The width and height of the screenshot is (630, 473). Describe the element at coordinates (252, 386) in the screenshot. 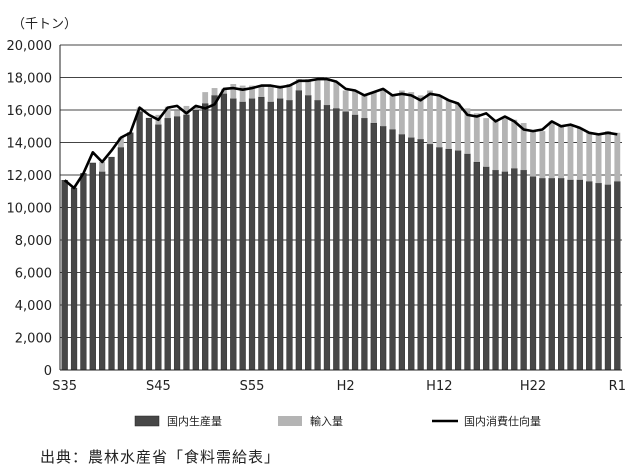

I see `x-tick-label: S55` at that location.